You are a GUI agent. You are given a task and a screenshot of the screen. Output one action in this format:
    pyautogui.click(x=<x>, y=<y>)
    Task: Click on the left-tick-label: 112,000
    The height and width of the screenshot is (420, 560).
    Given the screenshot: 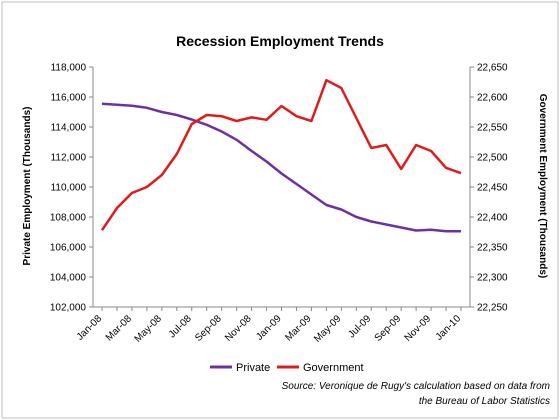 What is the action you would take?
    pyautogui.click(x=69, y=158)
    